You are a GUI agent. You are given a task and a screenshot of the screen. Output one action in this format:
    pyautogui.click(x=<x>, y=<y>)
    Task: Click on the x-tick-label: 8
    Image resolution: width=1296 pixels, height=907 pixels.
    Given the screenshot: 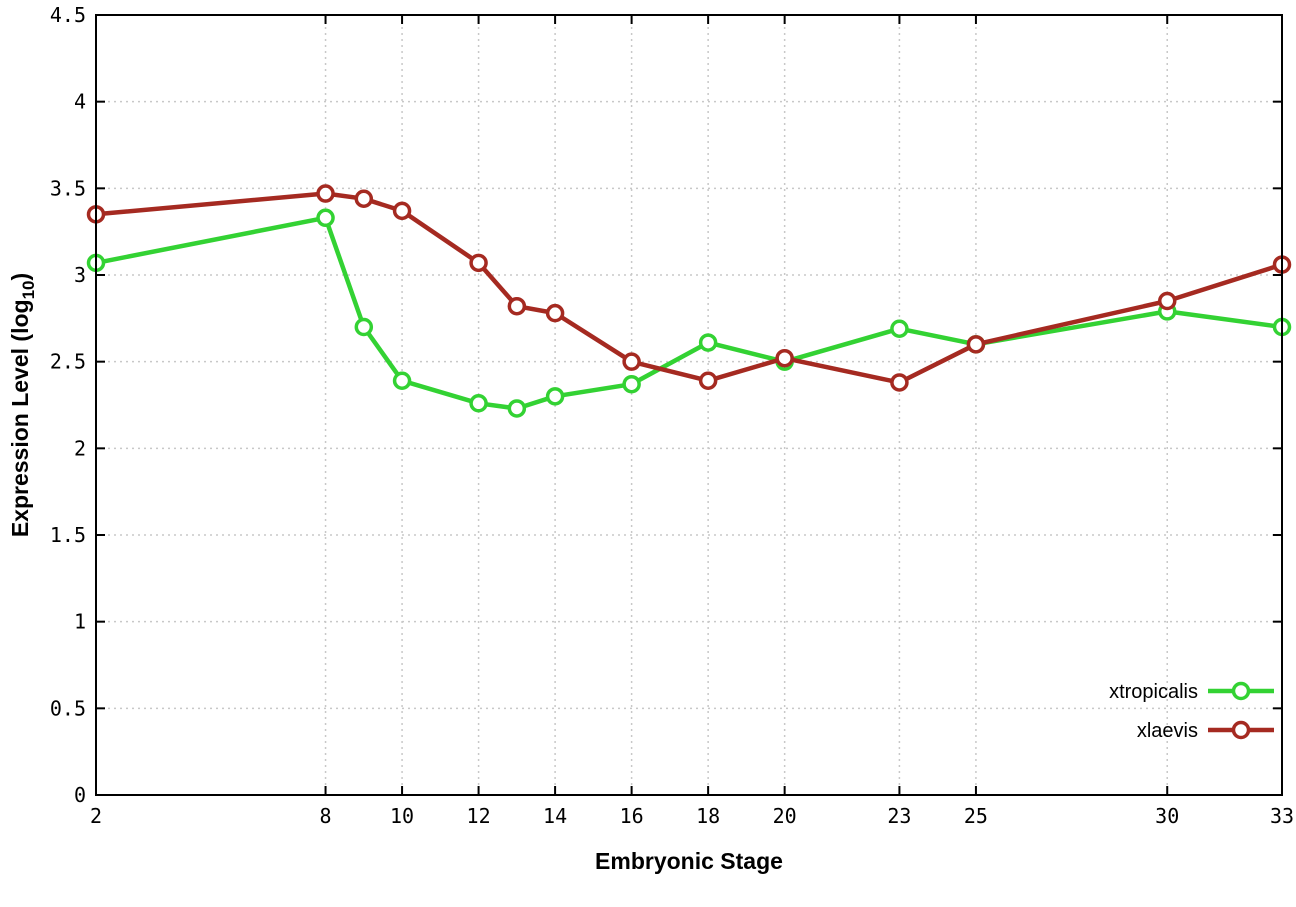 What is the action you would take?
    pyautogui.click(x=326, y=816)
    